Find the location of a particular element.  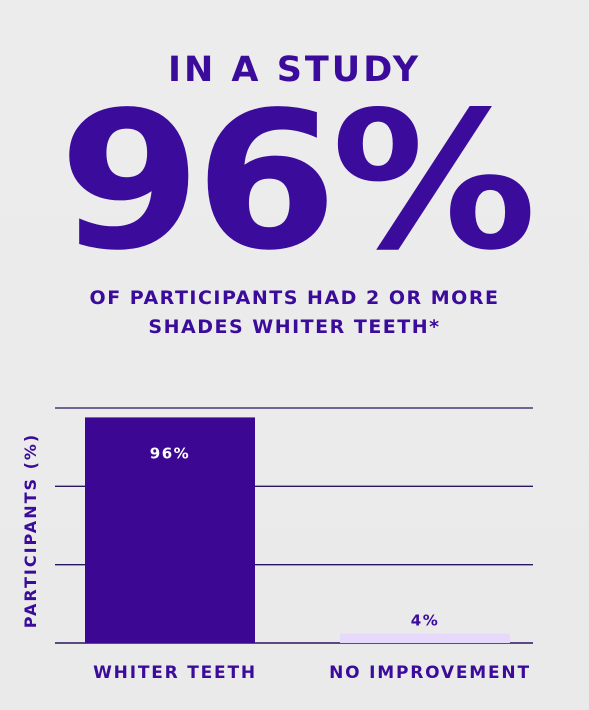

bar-no-improvement is located at coordinates (425, 638).